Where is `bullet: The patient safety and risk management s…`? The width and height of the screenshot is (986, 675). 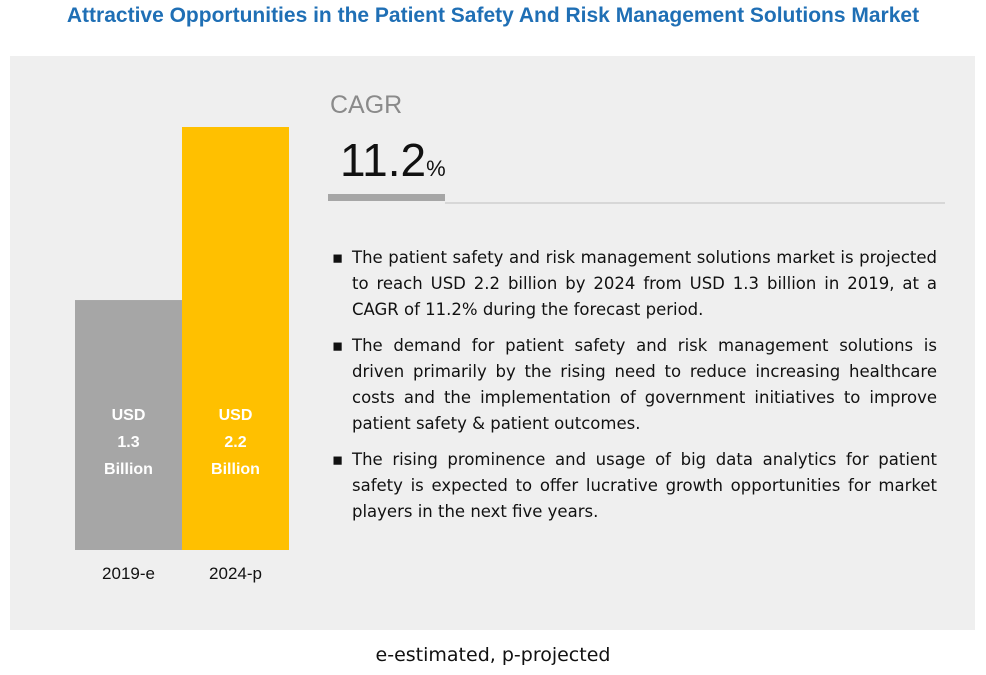
bullet: The patient safety and risk management s… is located at coordinates (634, 284).